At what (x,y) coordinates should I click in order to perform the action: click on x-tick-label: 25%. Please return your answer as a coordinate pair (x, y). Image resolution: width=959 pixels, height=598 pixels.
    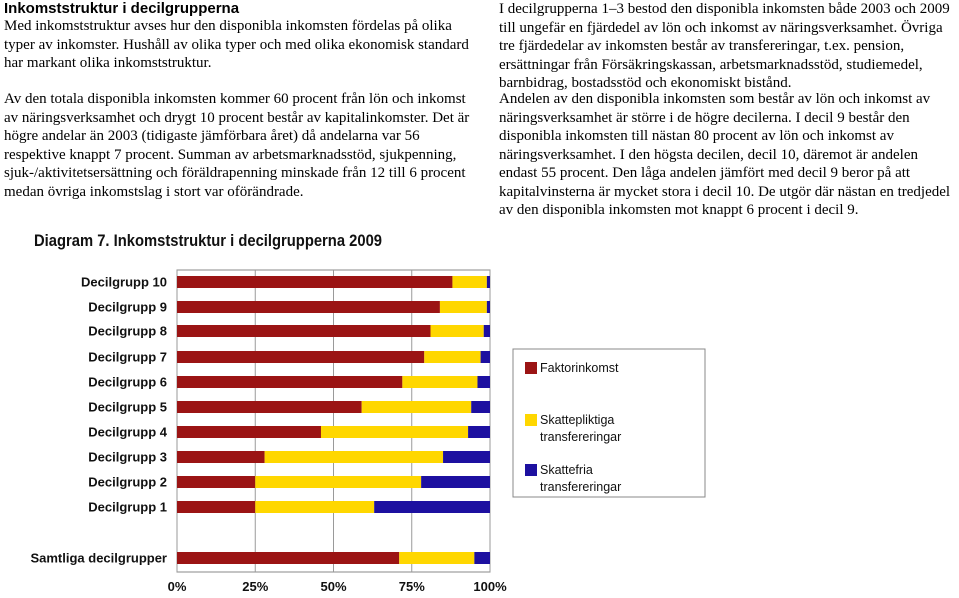
    Looking at the image, I should click on (255, 586).